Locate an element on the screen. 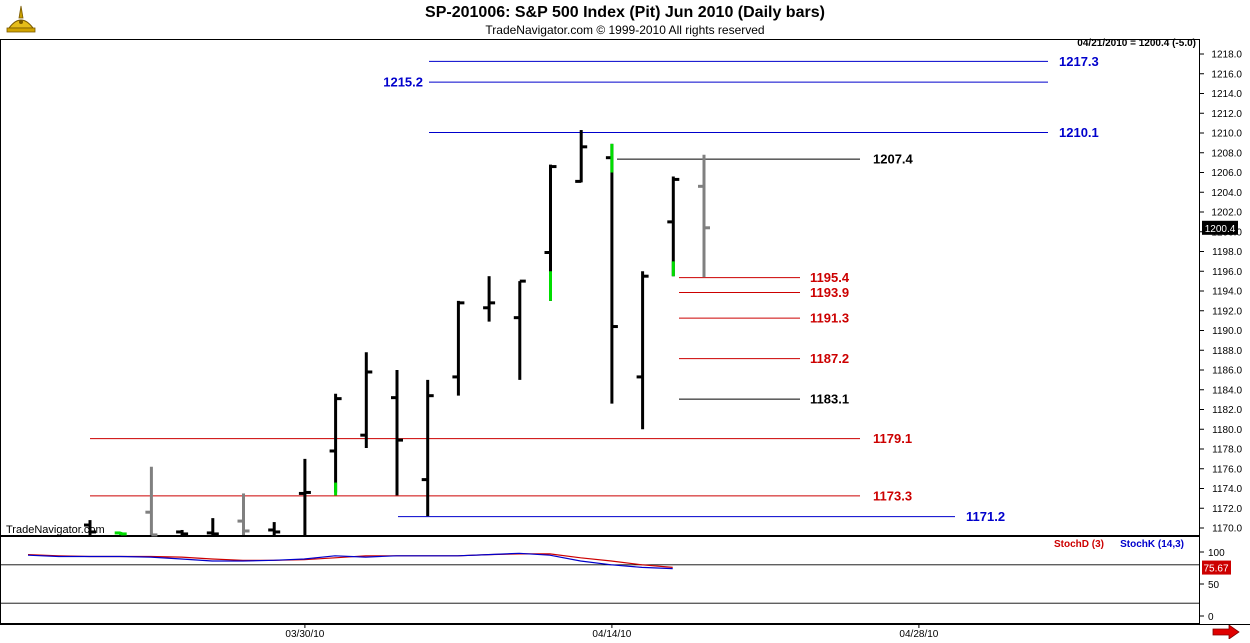 The image size is (1250, 643). level-label: 1173.3 is located at coordinates (892, 495).